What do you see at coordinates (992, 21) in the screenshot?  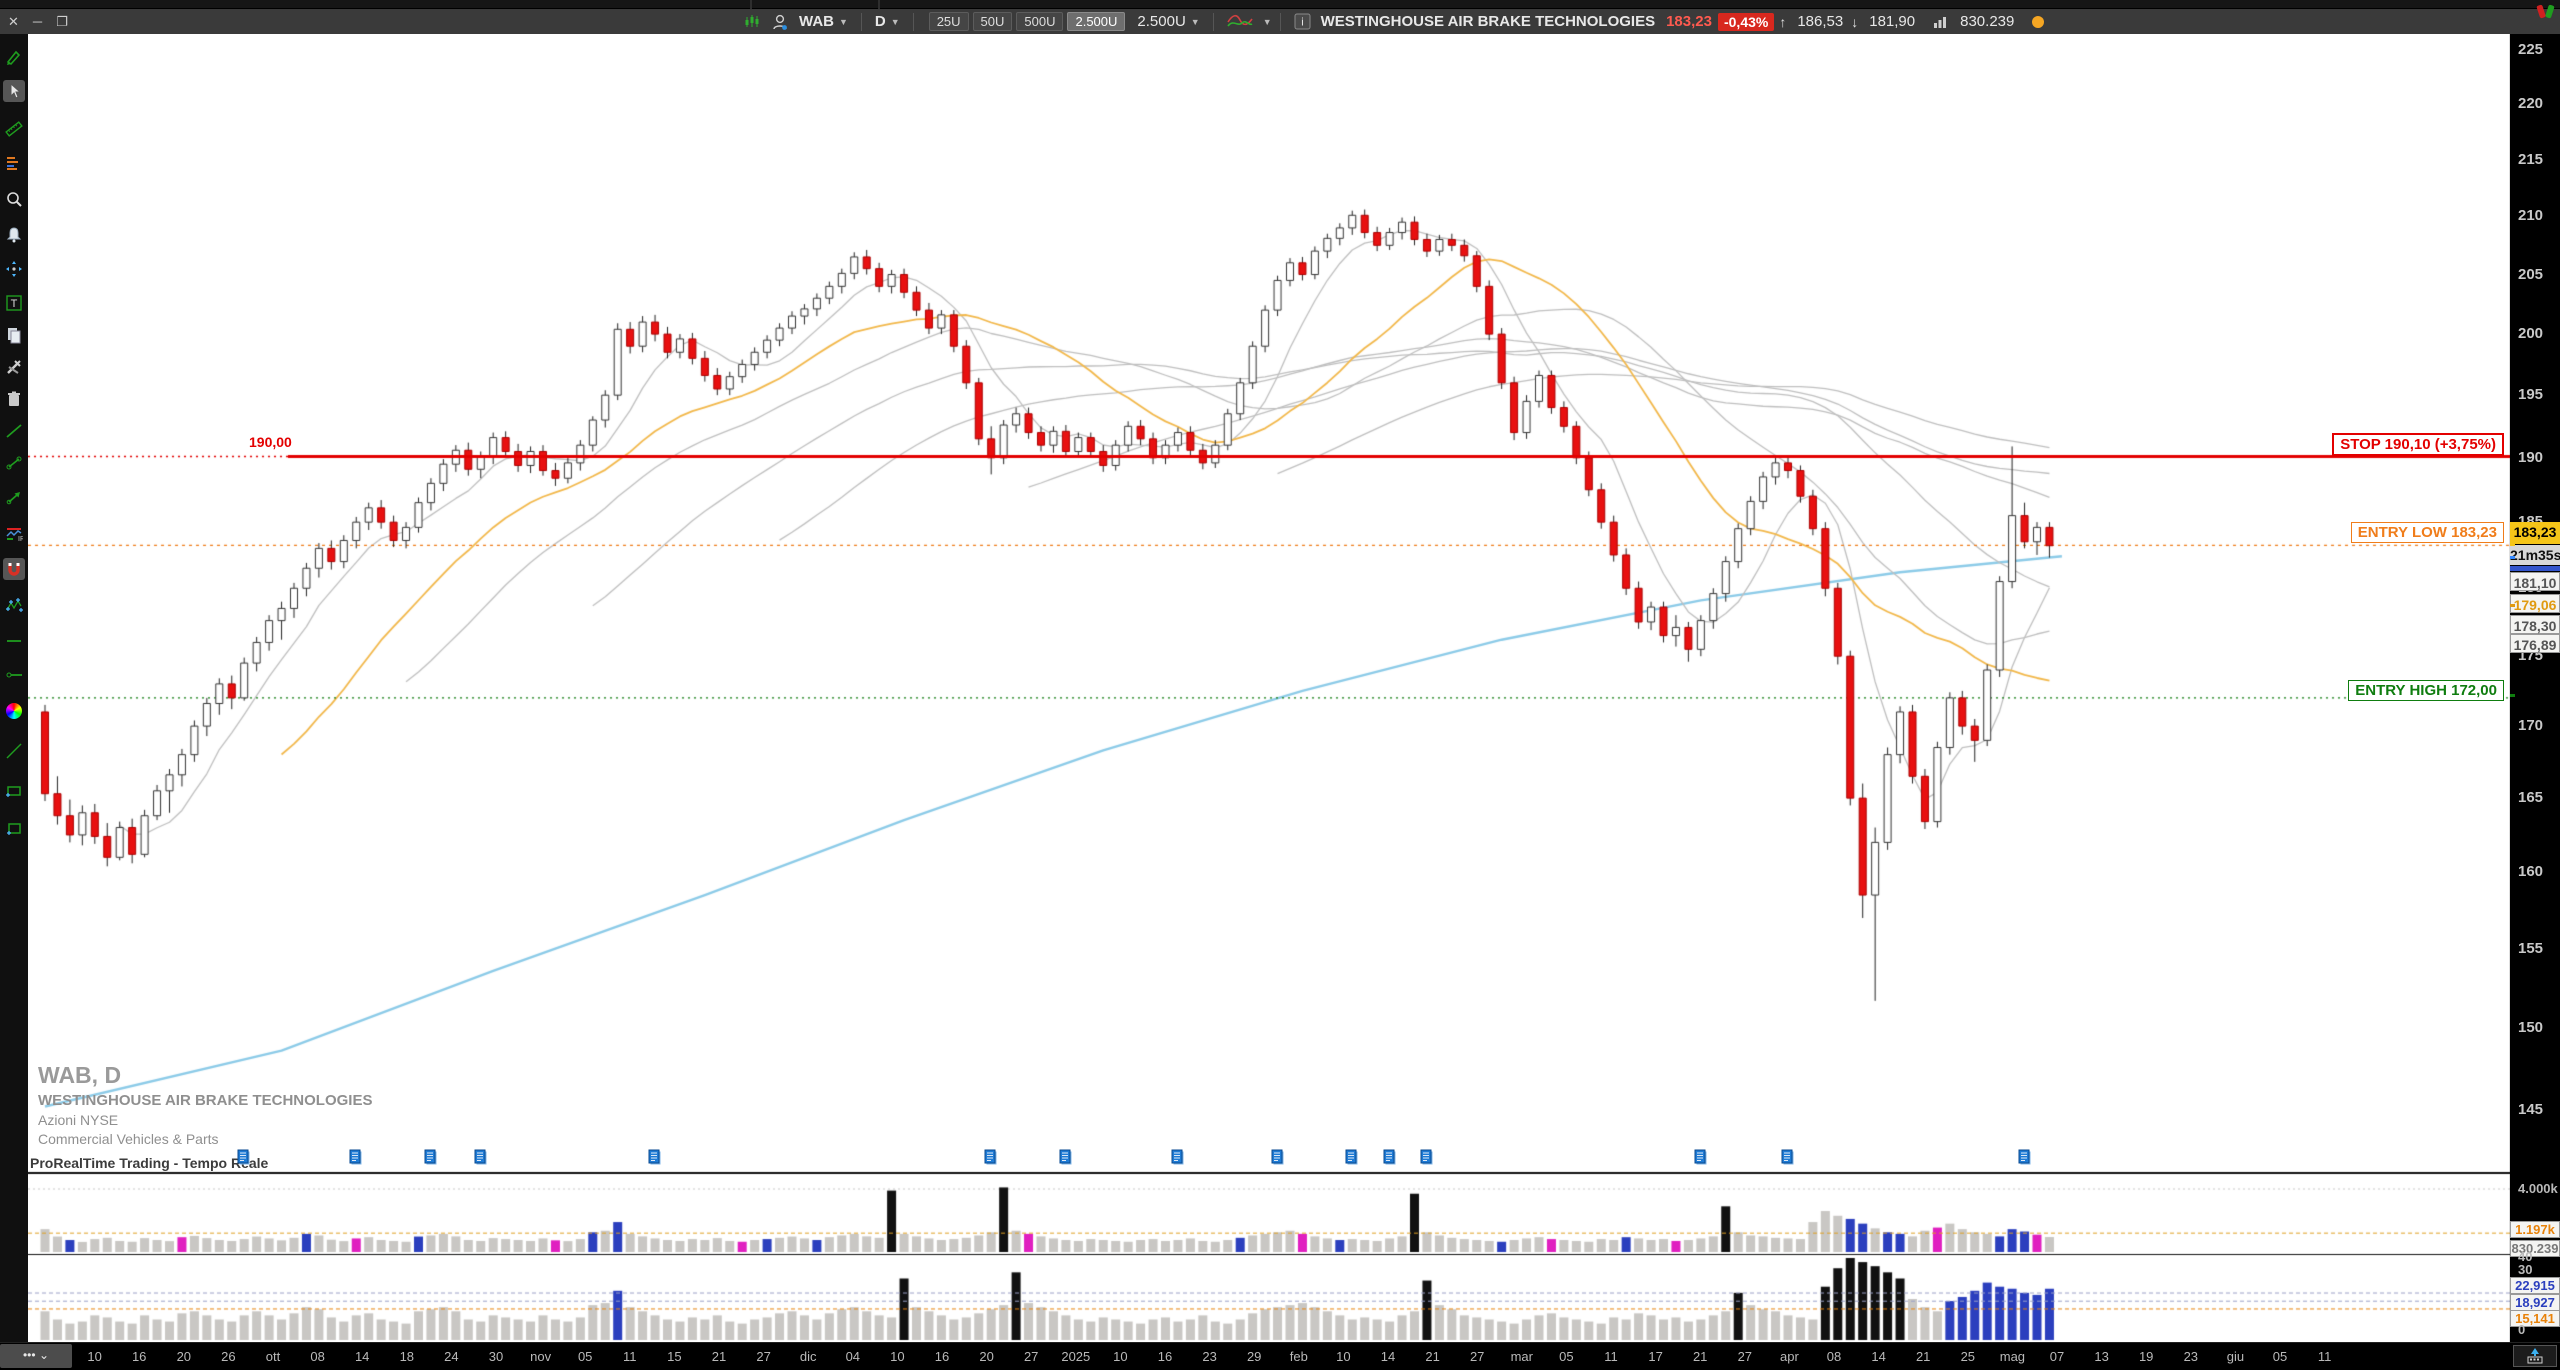 I see `zoom-preset-button: 50U` at bounding box center [992, 21].